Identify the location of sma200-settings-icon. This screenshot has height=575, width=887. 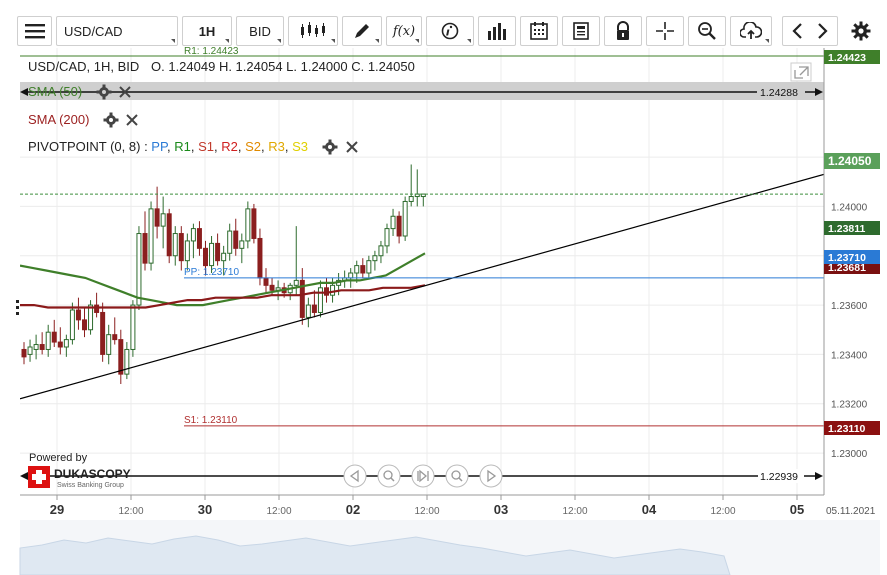
(111, 120).